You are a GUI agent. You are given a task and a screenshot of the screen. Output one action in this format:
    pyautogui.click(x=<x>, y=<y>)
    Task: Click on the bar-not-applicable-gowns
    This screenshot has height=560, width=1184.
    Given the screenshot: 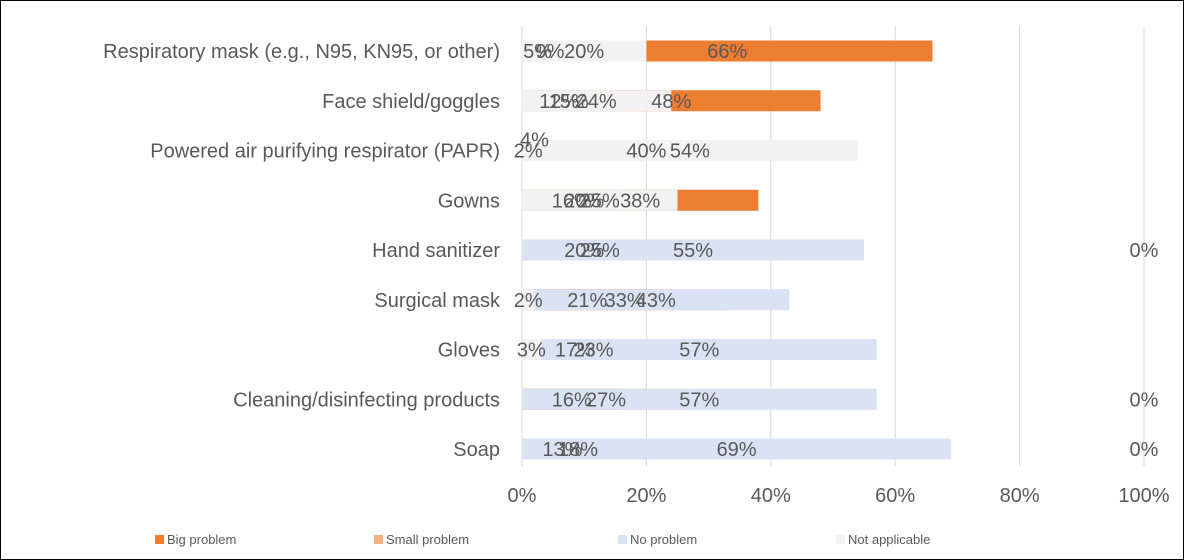 What is the action you would take?
    pyautogui.click(x=600, y=200)
    